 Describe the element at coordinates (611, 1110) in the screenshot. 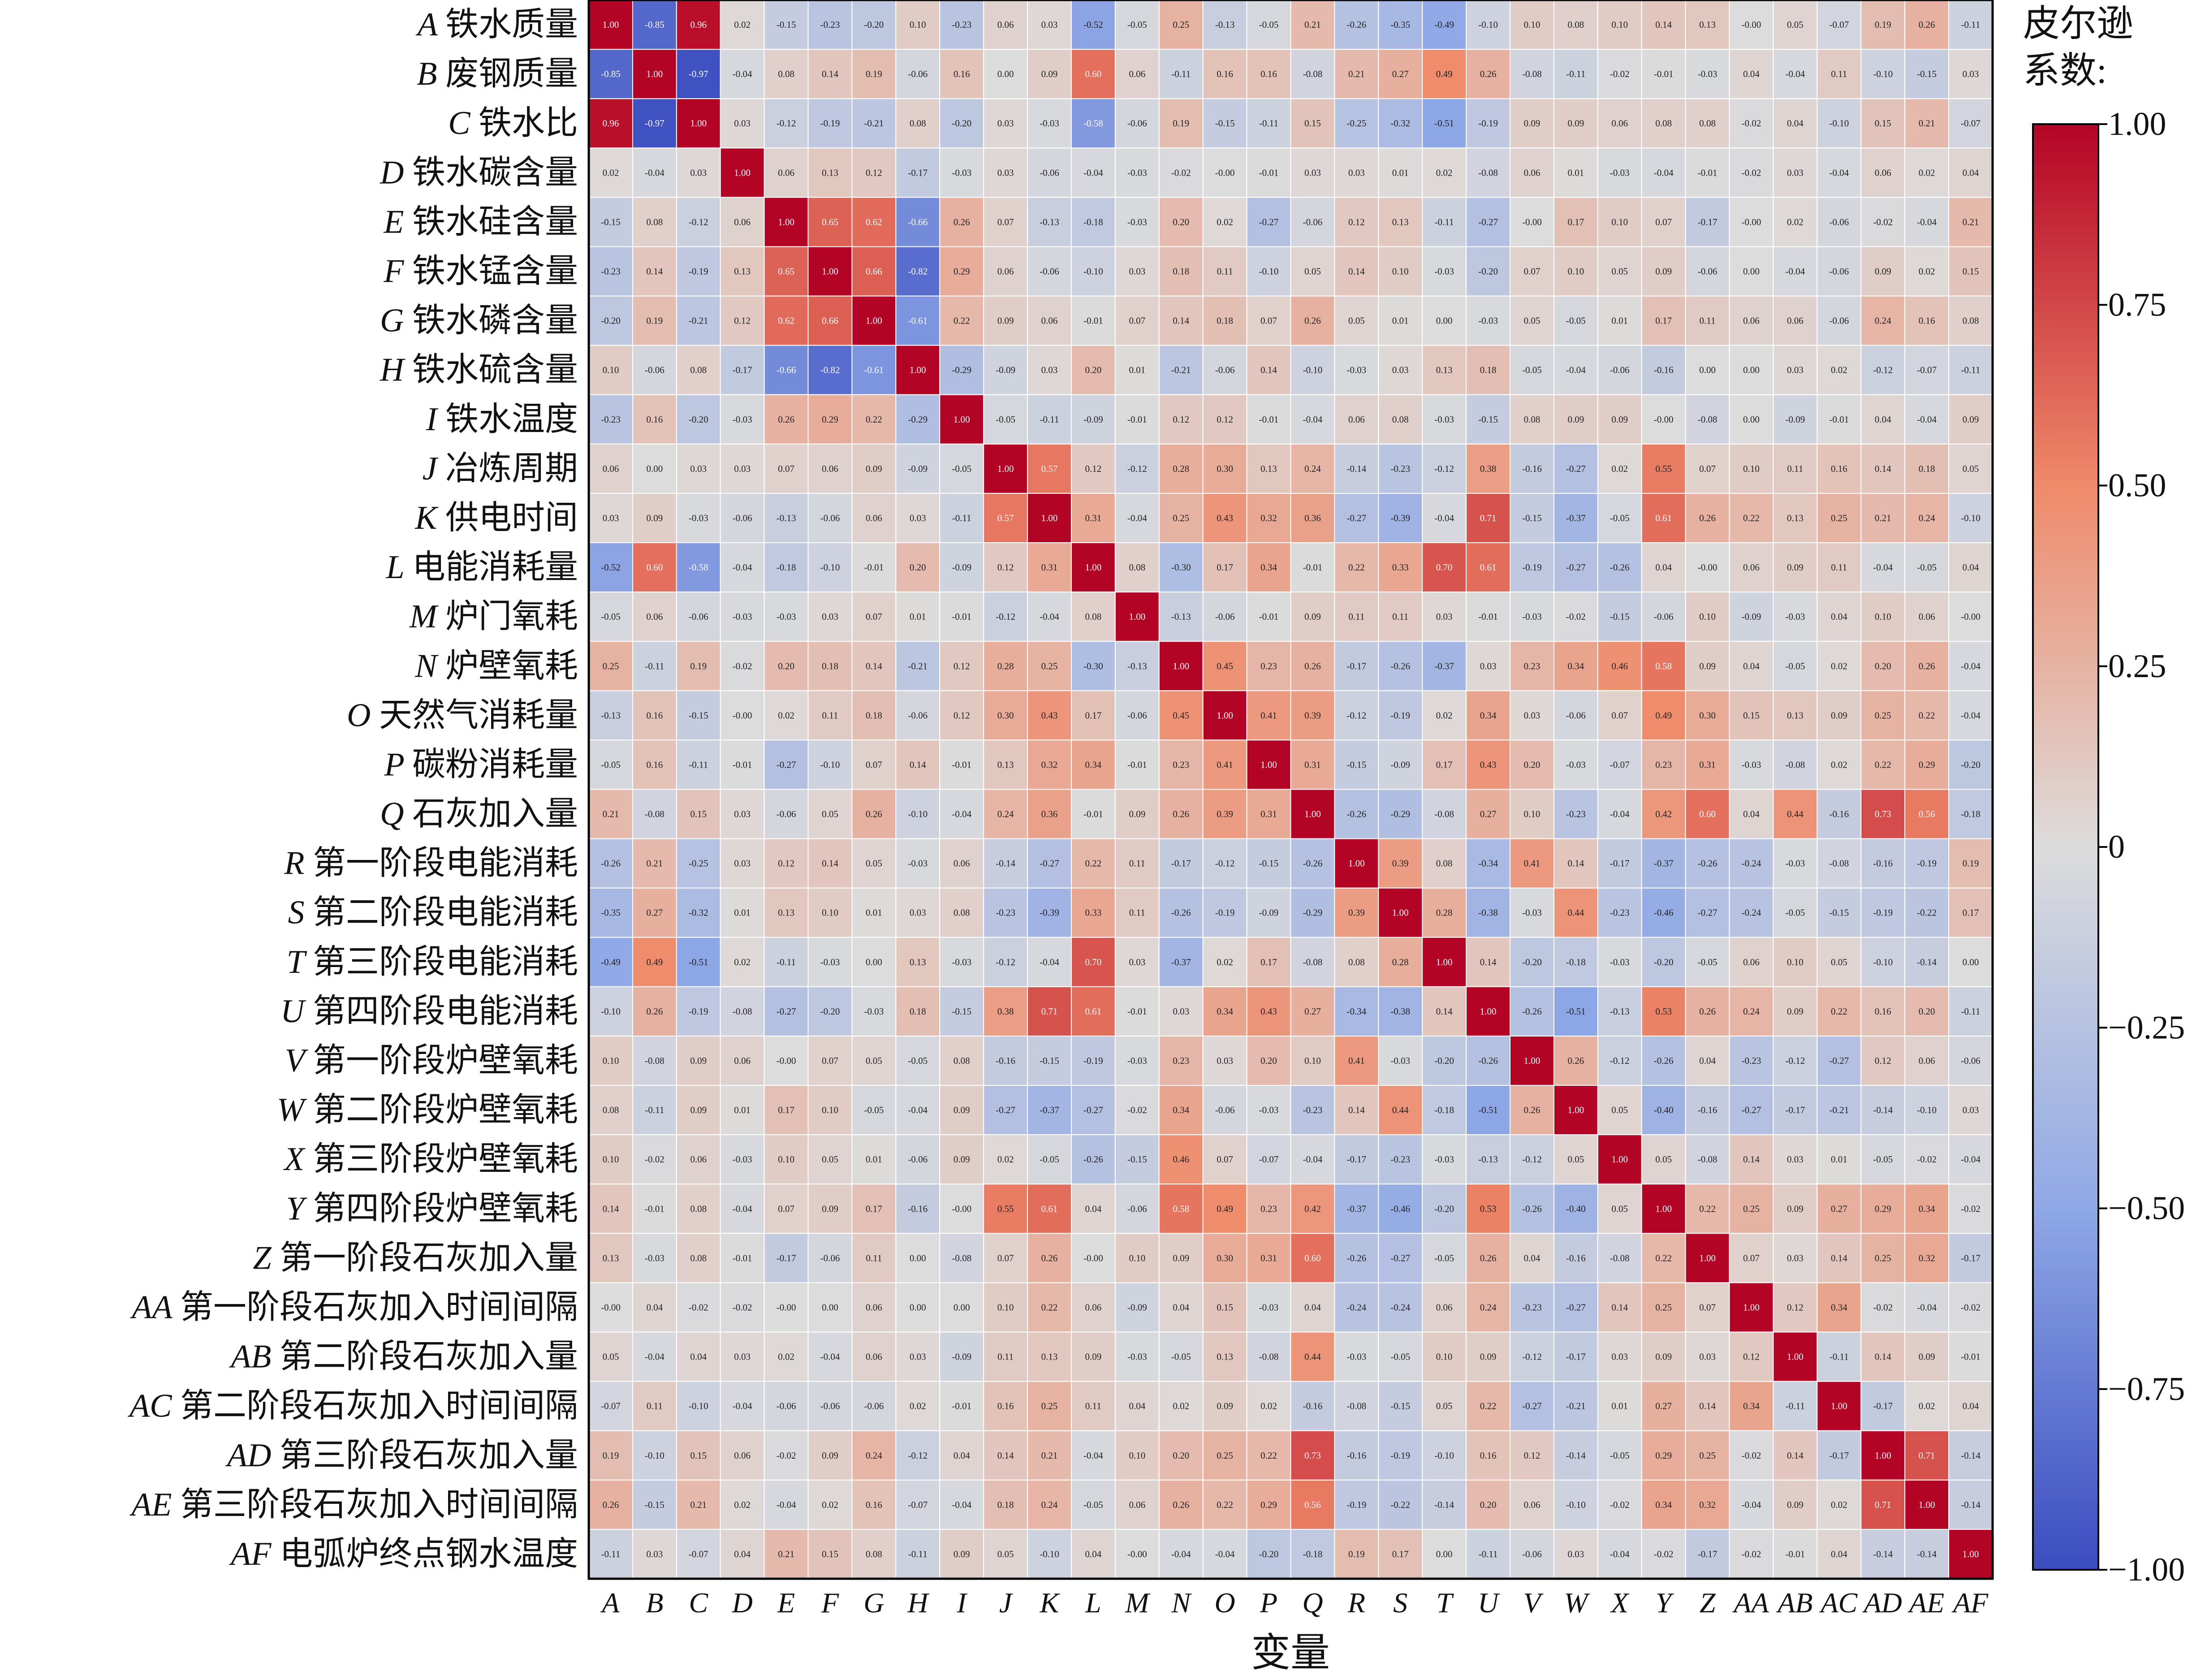

I see `cell-value-label: 0.08` at that location.